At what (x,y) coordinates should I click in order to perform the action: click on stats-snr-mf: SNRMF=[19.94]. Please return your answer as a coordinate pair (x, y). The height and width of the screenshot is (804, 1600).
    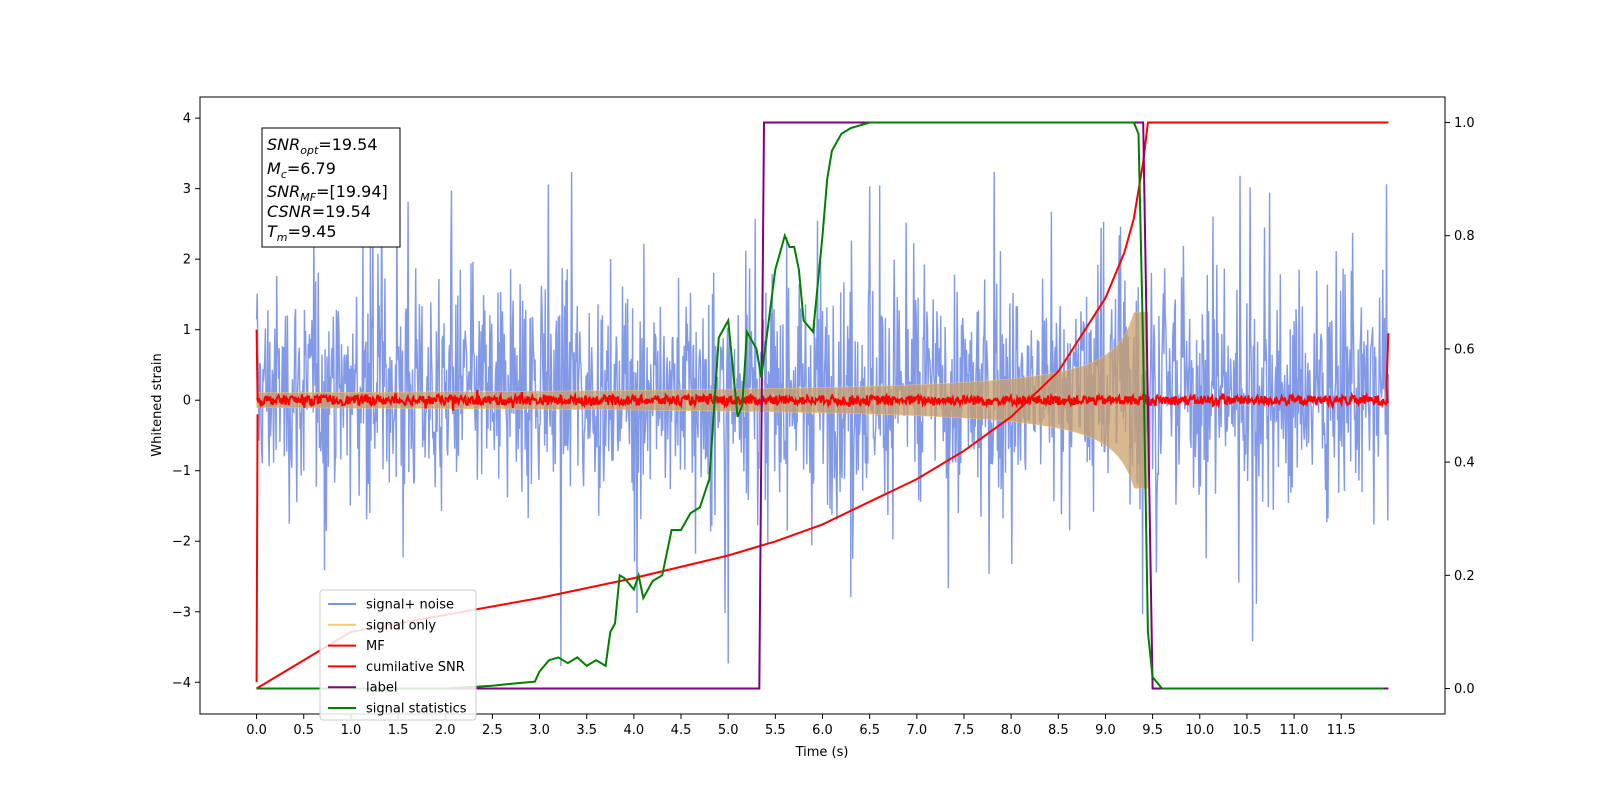
    Looking at the image, I should click on (327, 193).